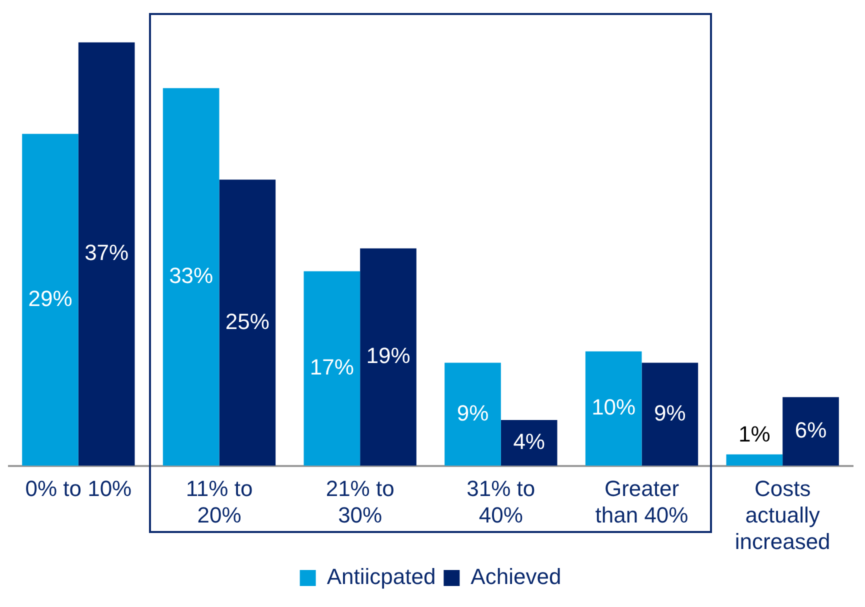  I want to click on legend-label: Antiicpated, so click(381, 577).